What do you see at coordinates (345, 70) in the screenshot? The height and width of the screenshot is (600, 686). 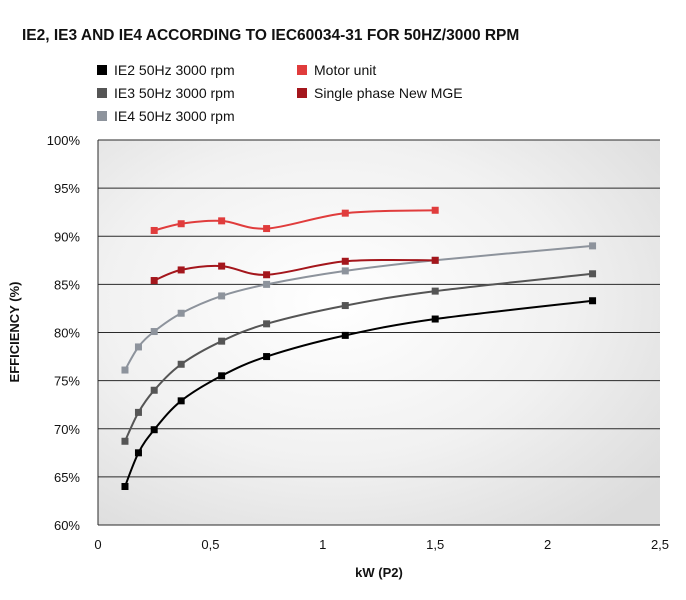 I see `legend-label: Motor unit` at bounding box center [345, 70].